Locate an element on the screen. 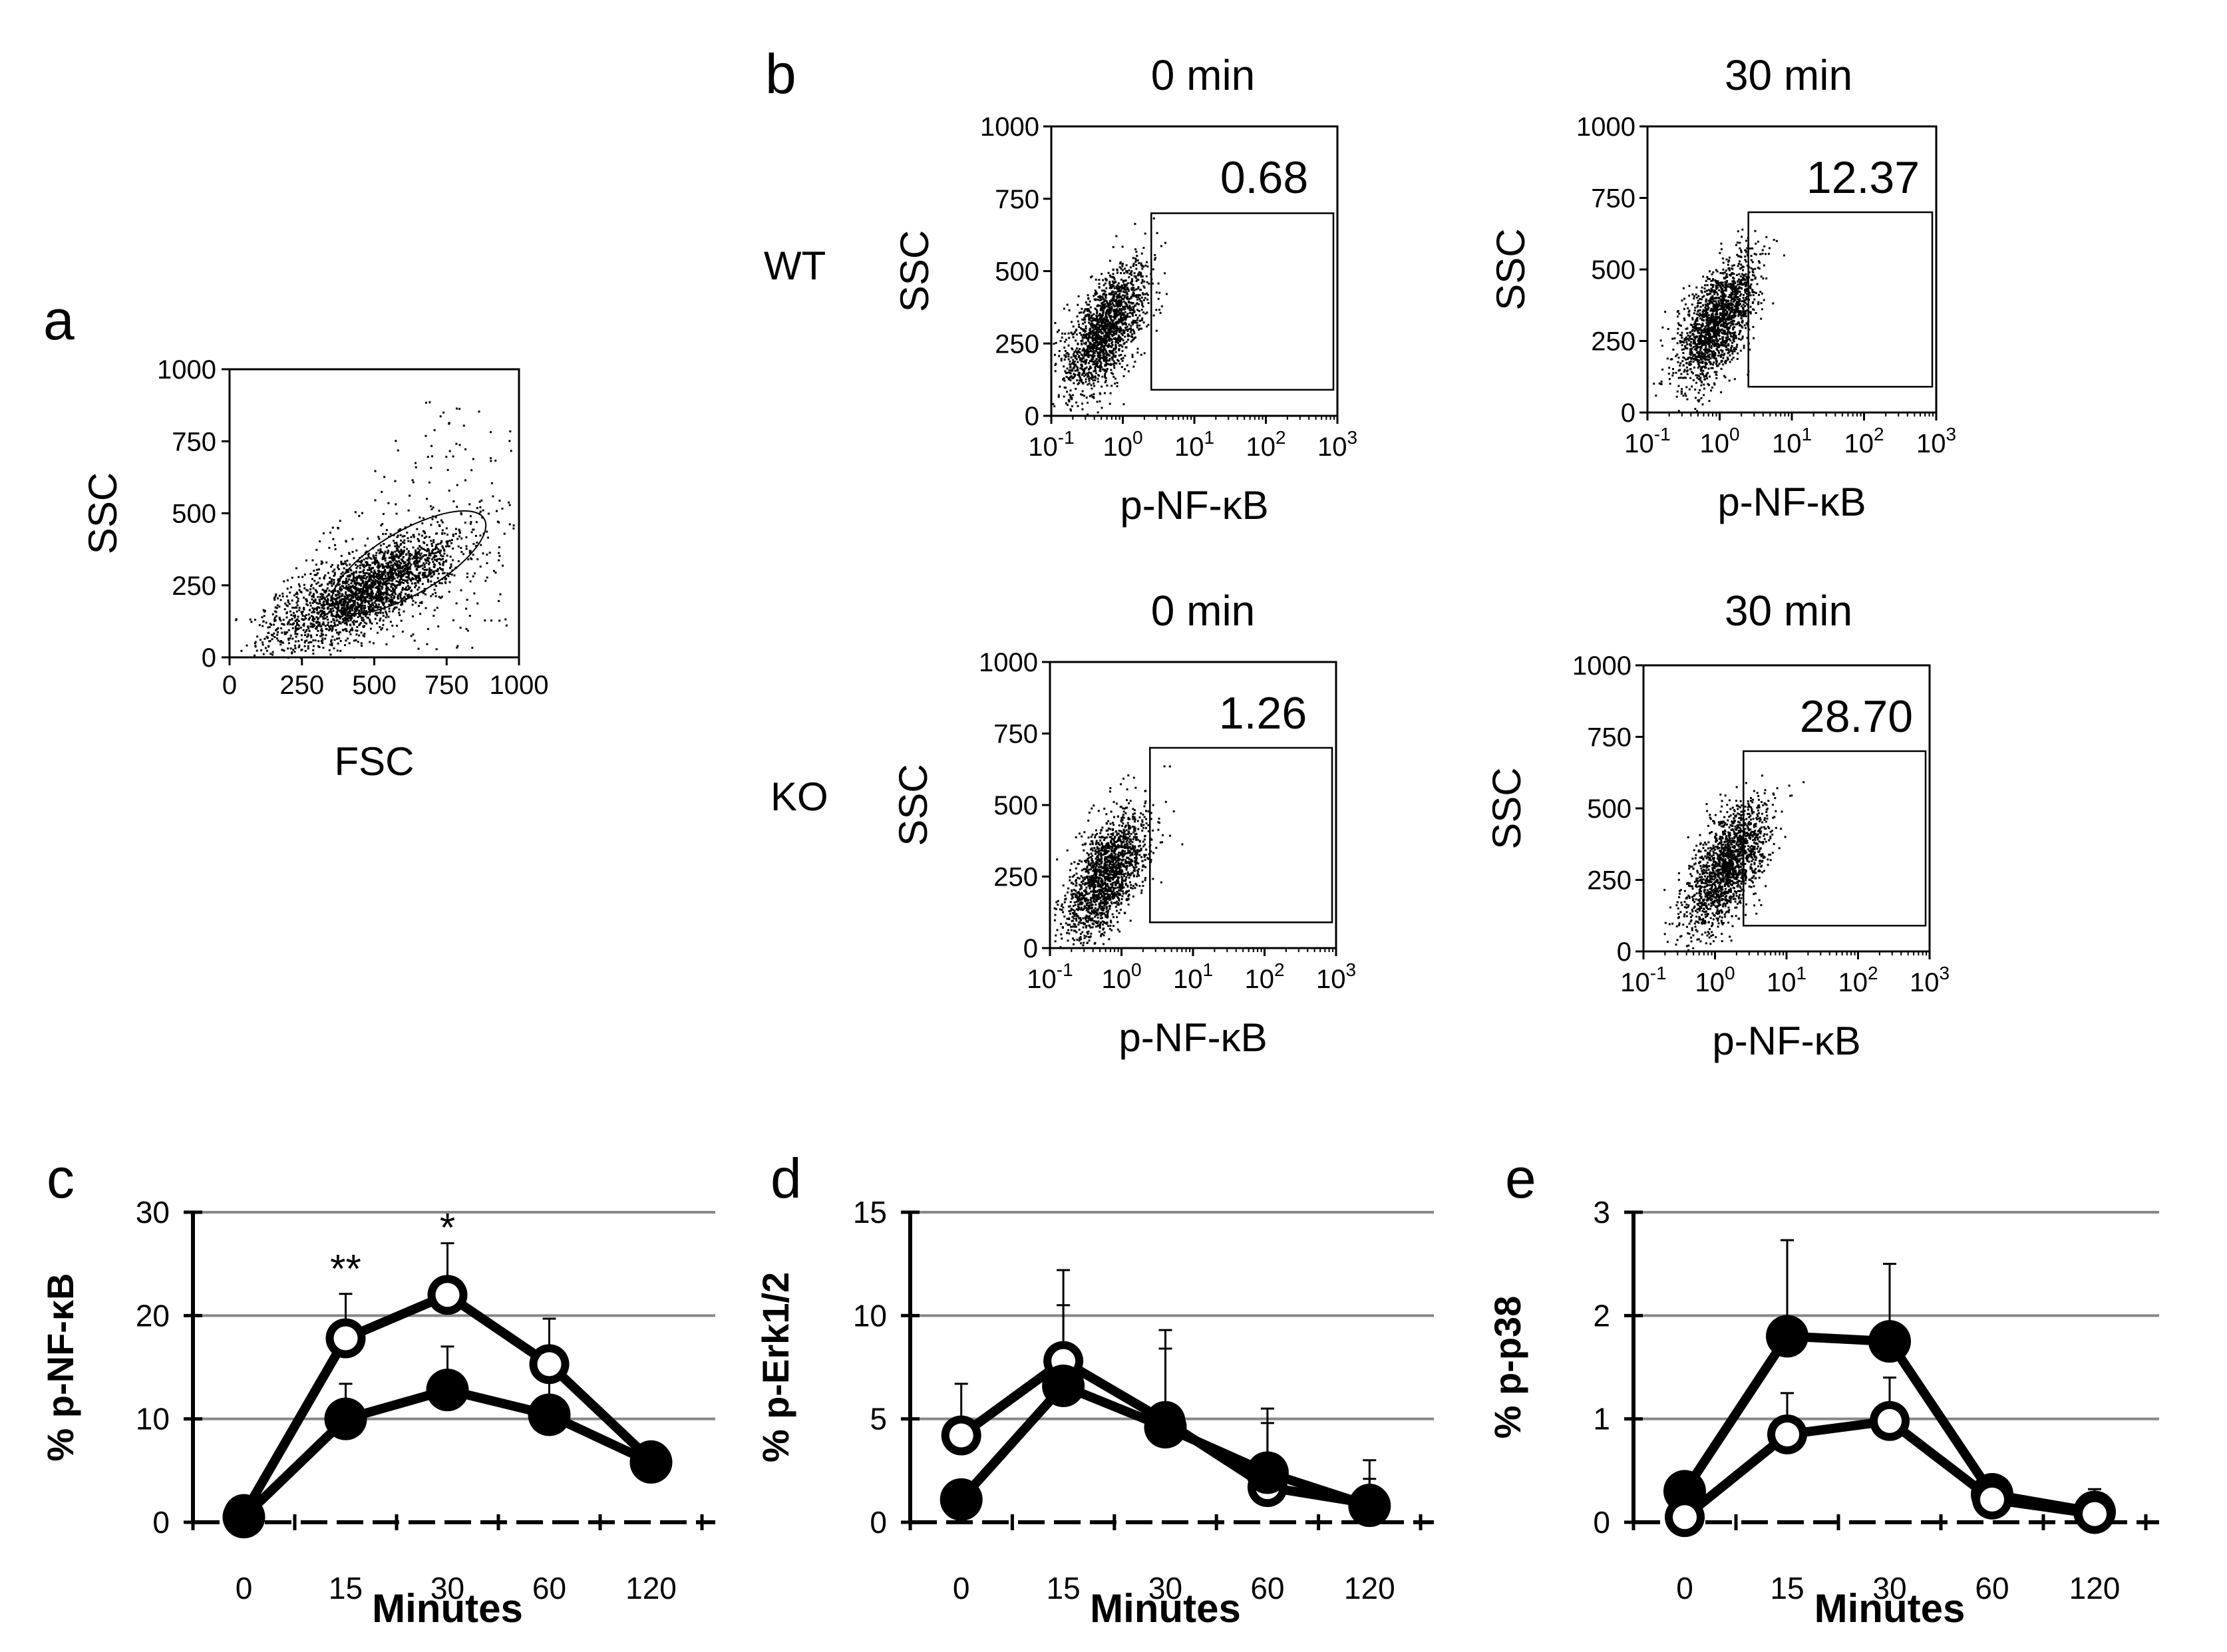 The width and height of the screenshot is (2227, 1652). x-tick-label: 100 is located at coordinates (1123, 444).